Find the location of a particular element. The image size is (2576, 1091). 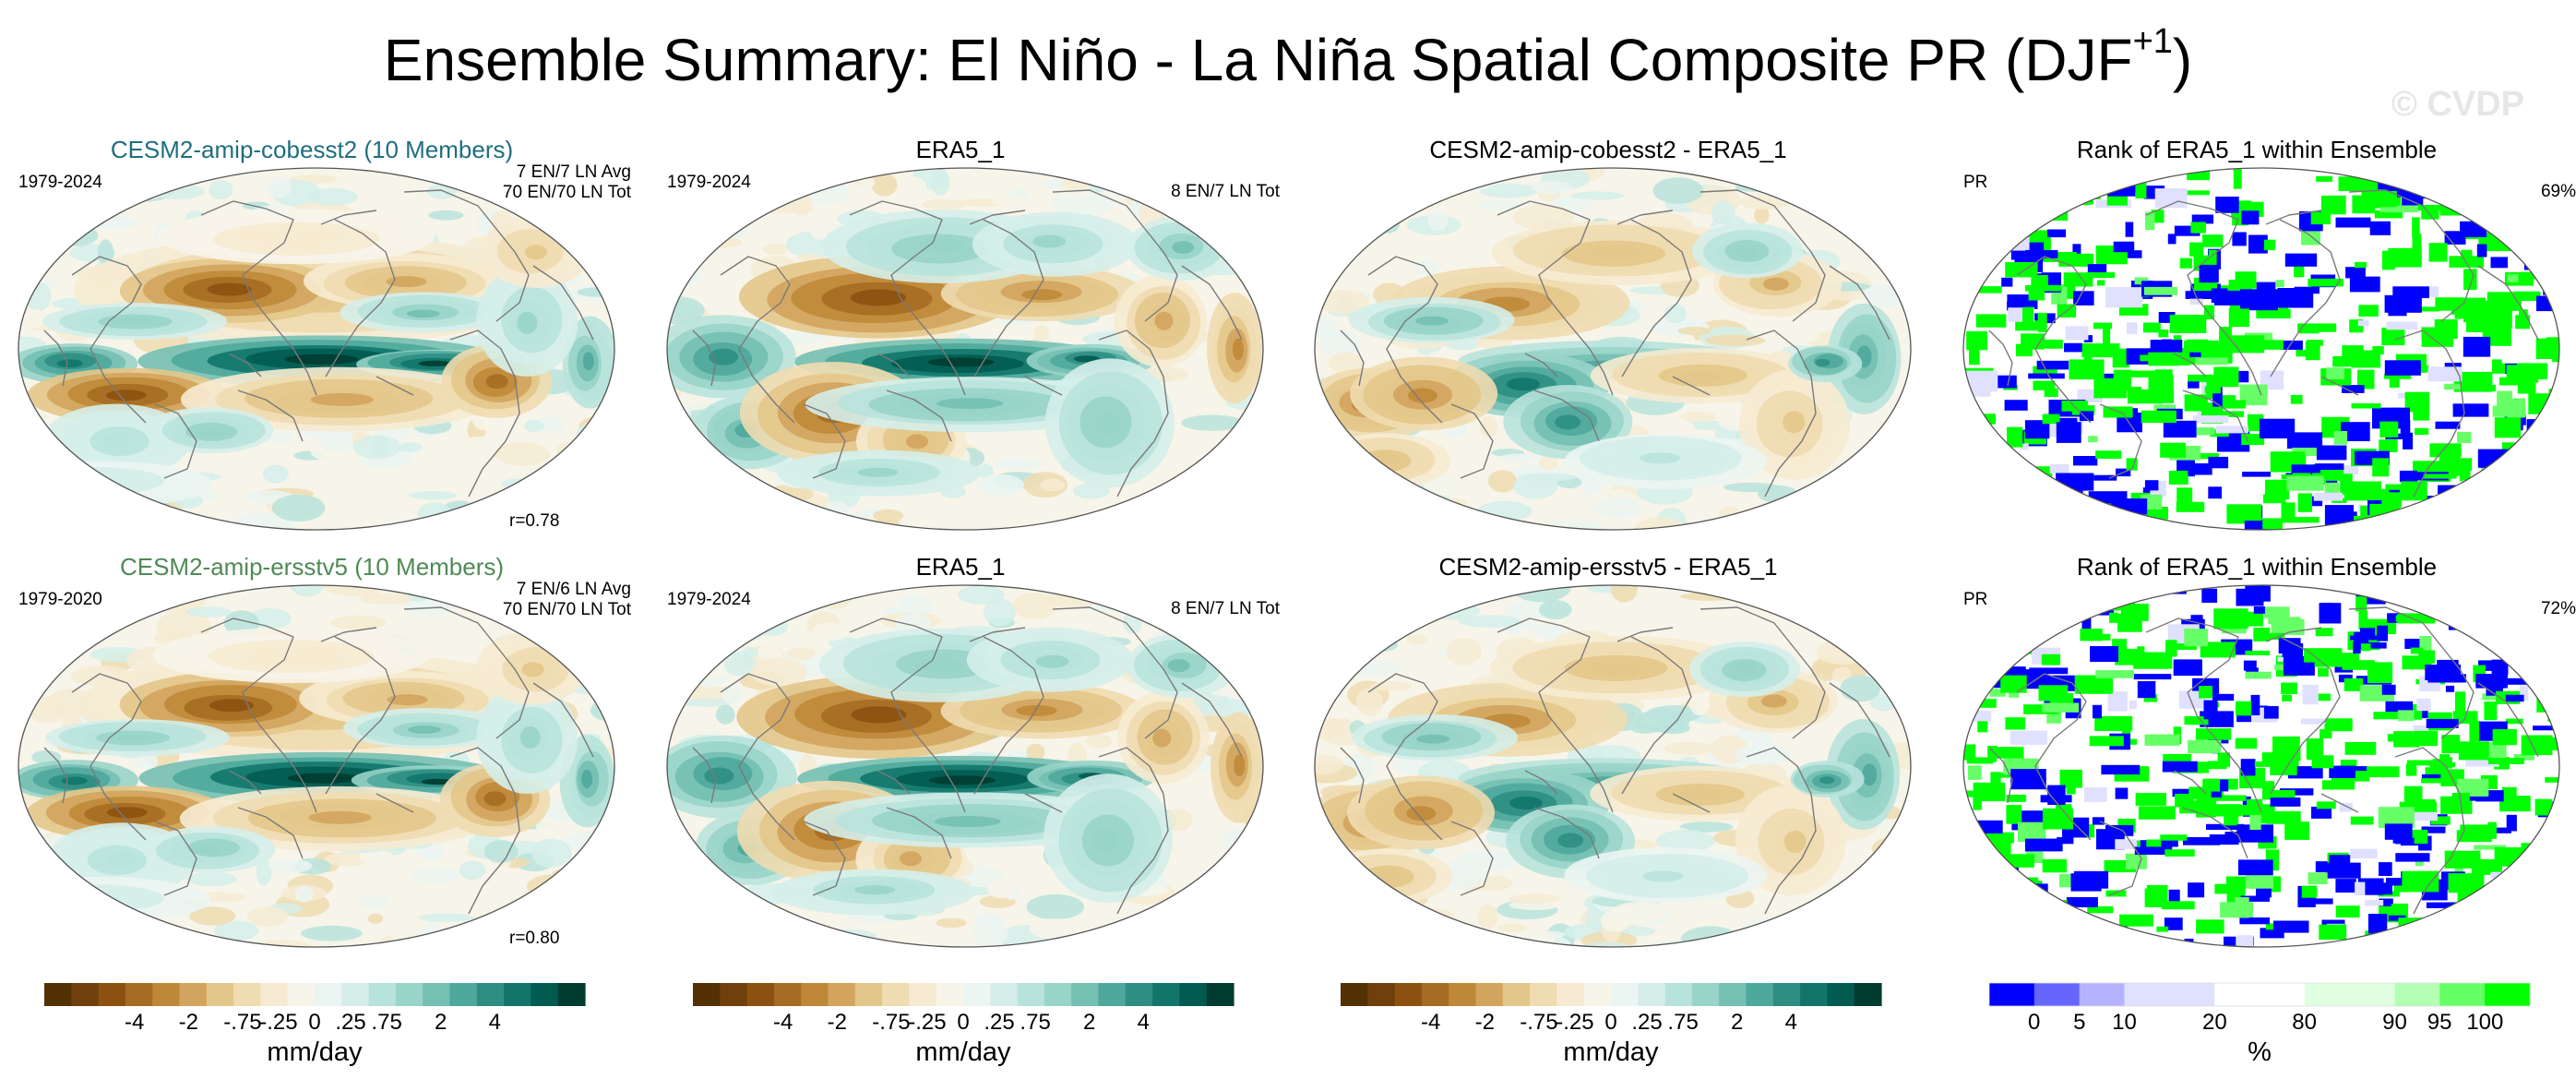

panel-years: 1979-2020 is located at coordinates (60, 599).